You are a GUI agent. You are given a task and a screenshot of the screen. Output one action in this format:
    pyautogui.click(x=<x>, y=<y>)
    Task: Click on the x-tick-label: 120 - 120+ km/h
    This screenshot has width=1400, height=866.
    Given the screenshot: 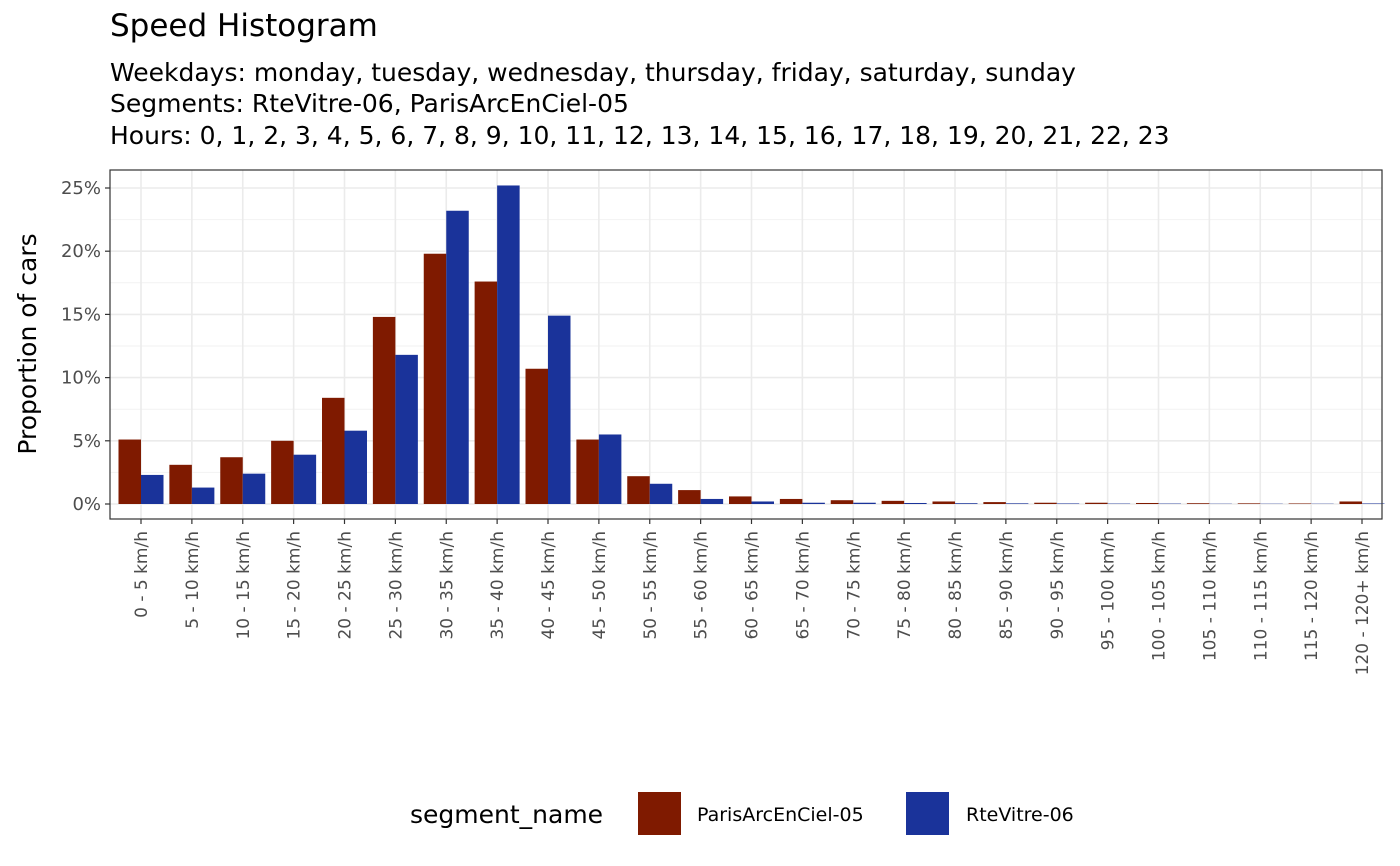 What is the action you would take?
    pyautogui.click(x=1363, y=603)
    